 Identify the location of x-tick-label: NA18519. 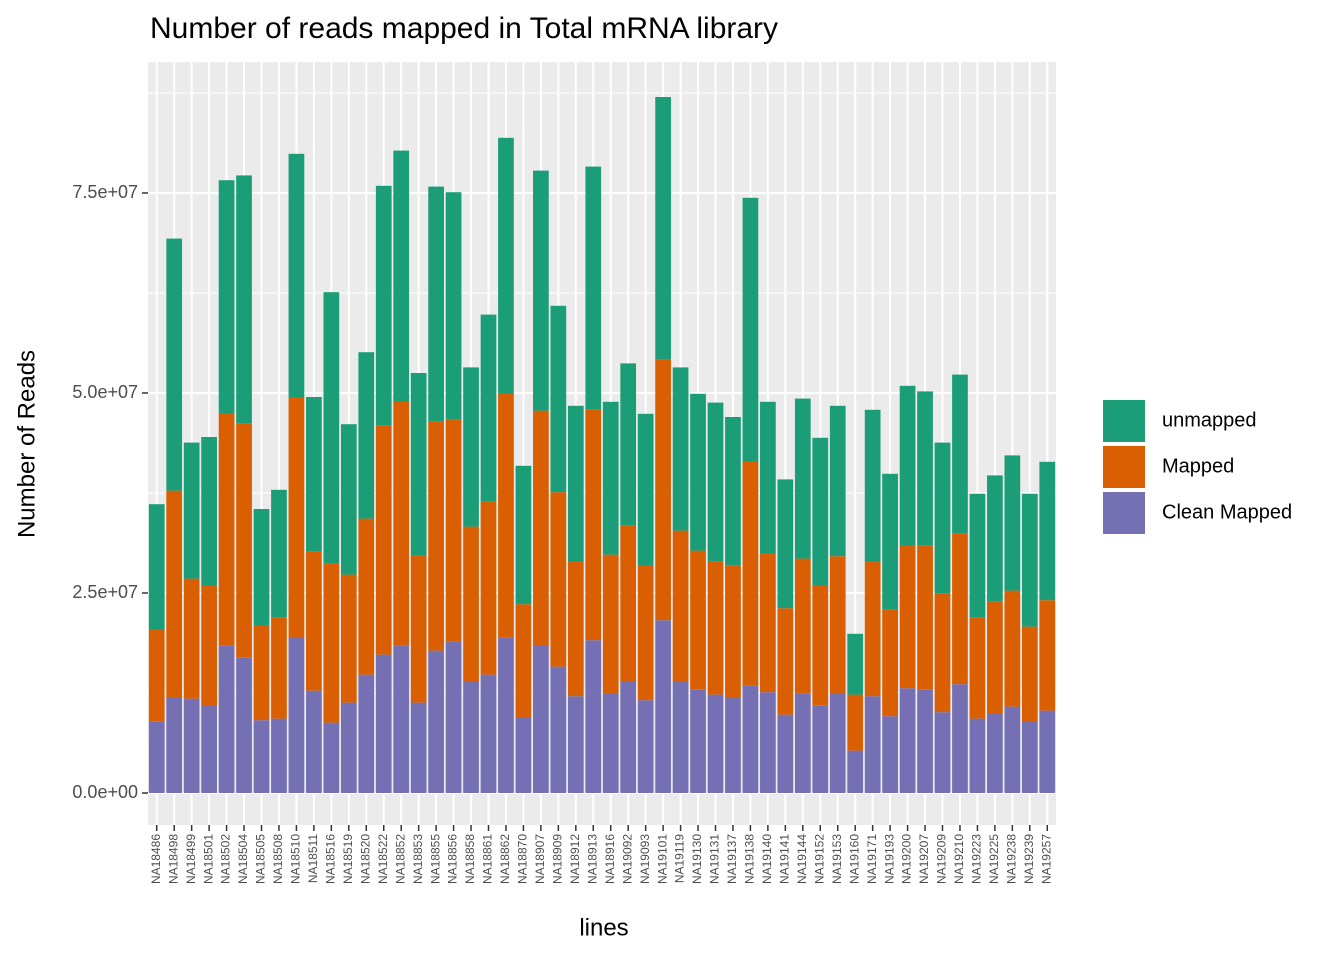
(348, 859).